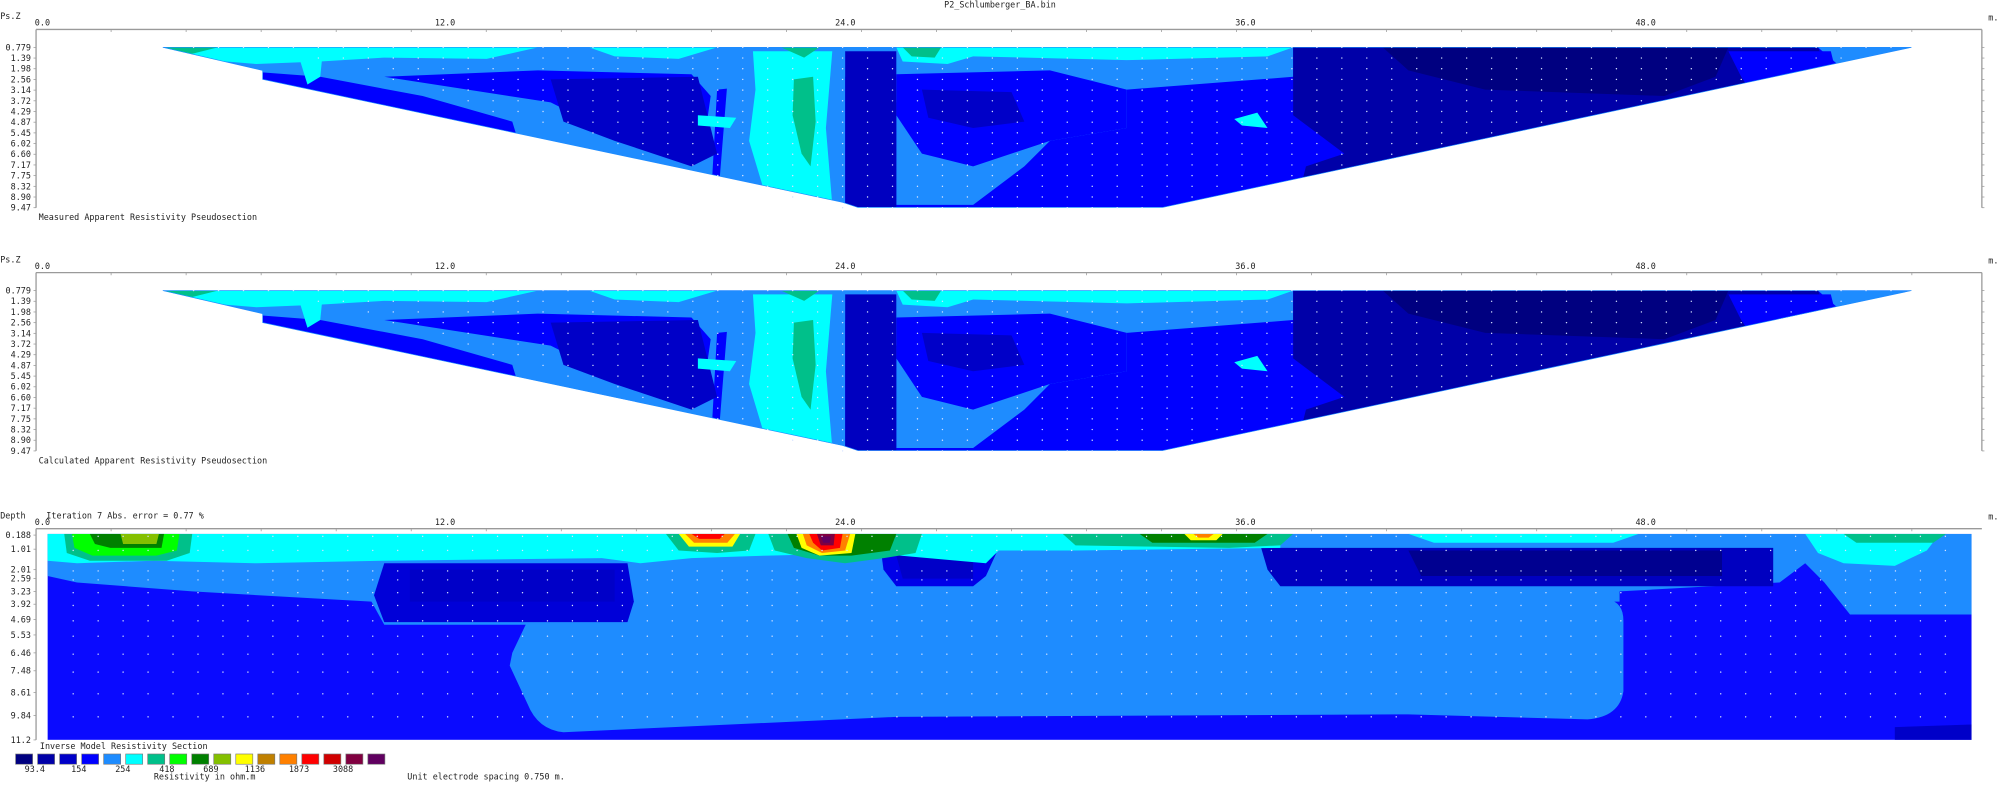 Image resolution: width=2000 pixels, height=786 pixels. What do you see at coordinates (1016, 266) in the screenshot?
I see `calculated-x-axis: 0.0 12.0 24.0 36.0 48.0 m.` at bounding box center [1016, 266].